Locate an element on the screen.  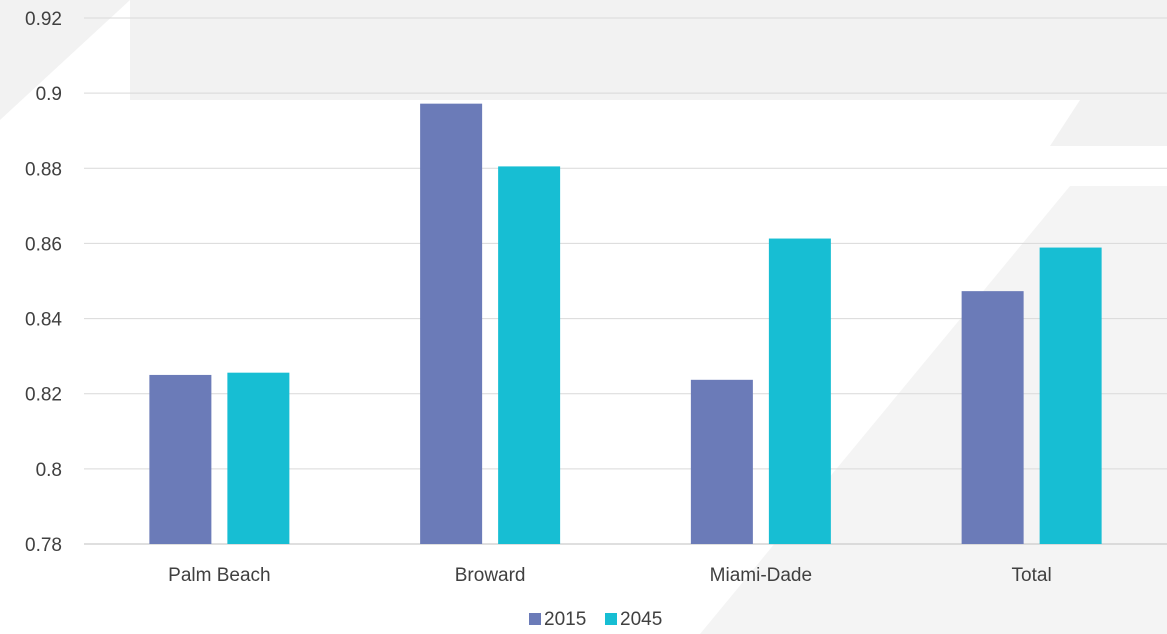
bar-2015-miami-dade is located at coordinates (721, 461).